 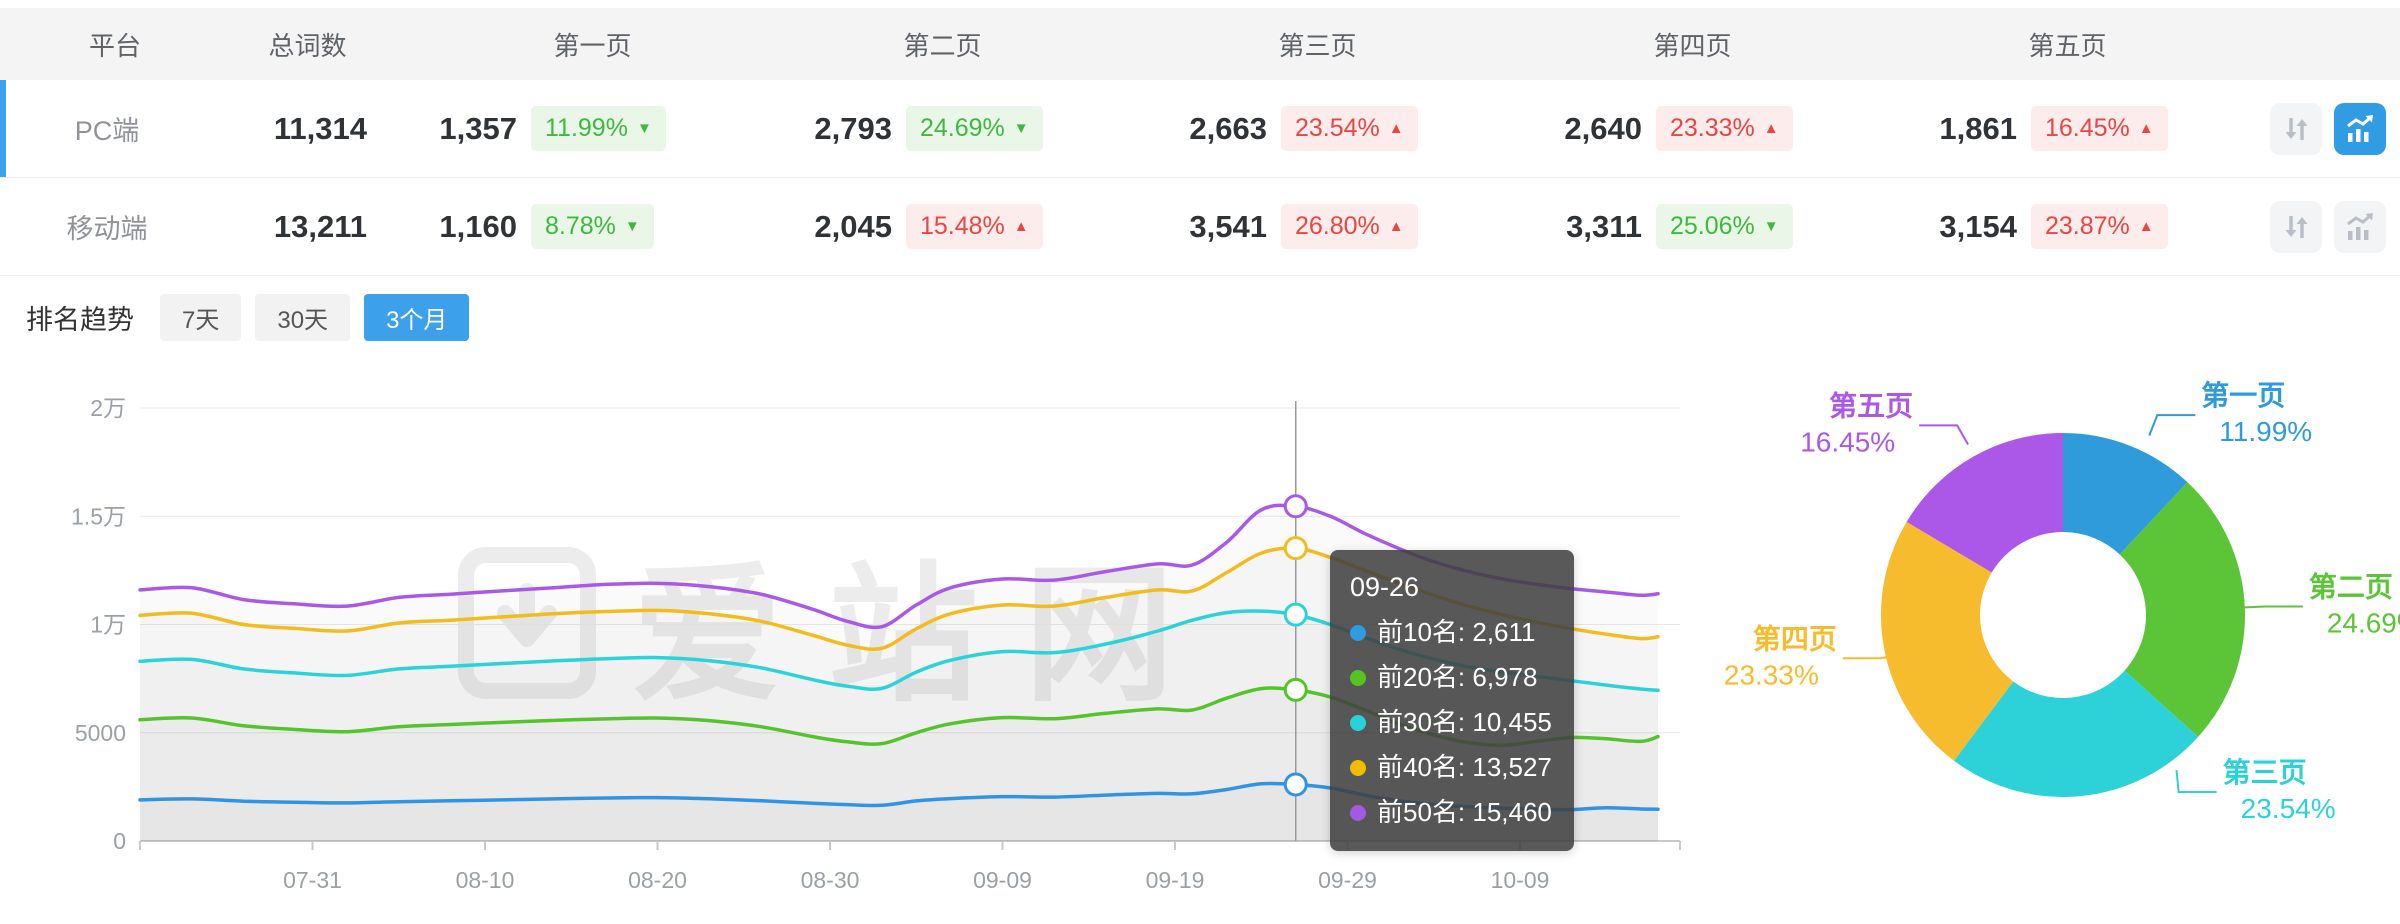 I want to click on aizhan-logo-icon, so click(x=527, y=622).